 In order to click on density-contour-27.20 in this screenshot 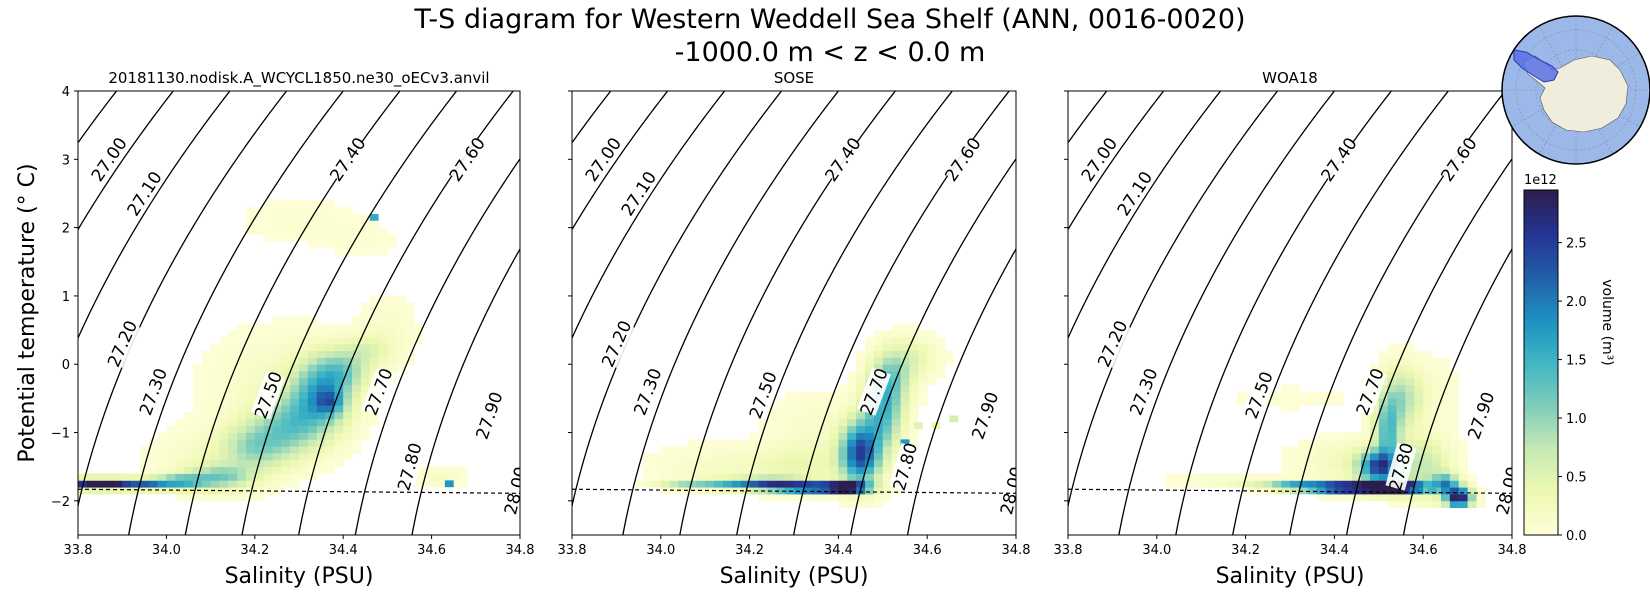, I will do `click(126, 161)`.